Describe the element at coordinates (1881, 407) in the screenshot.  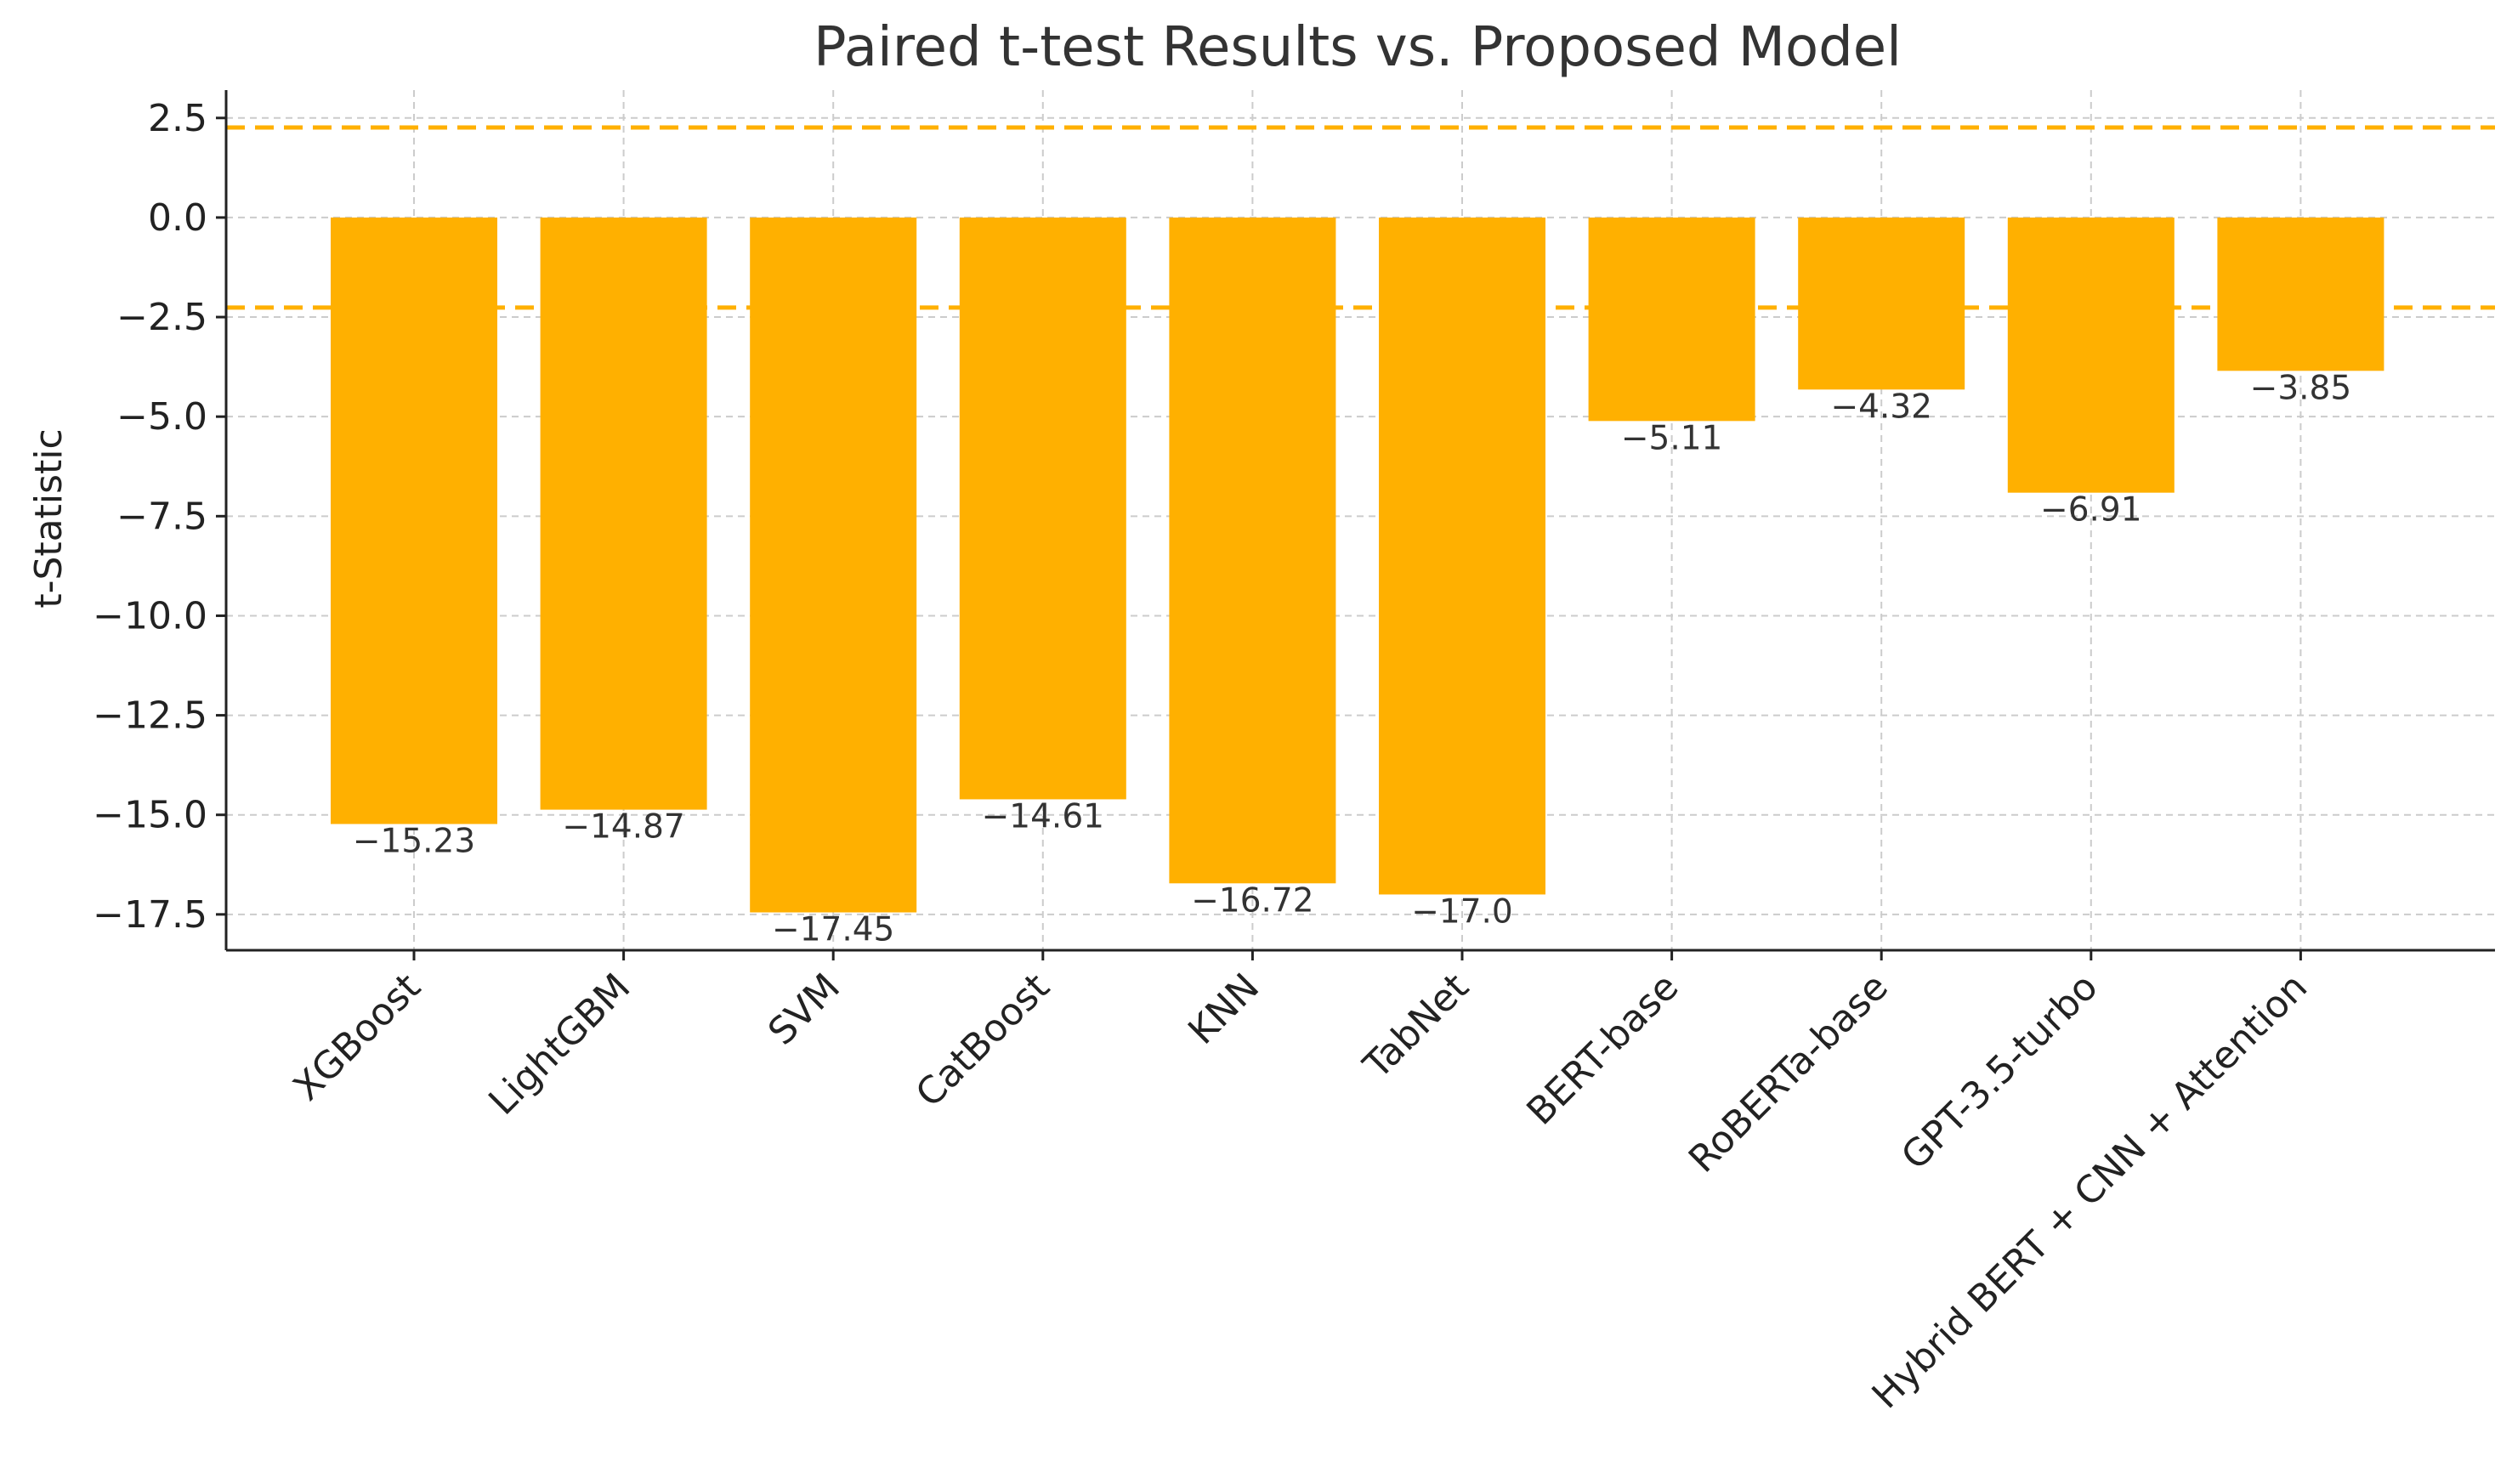
I see `data-label: −4.32` at that location.